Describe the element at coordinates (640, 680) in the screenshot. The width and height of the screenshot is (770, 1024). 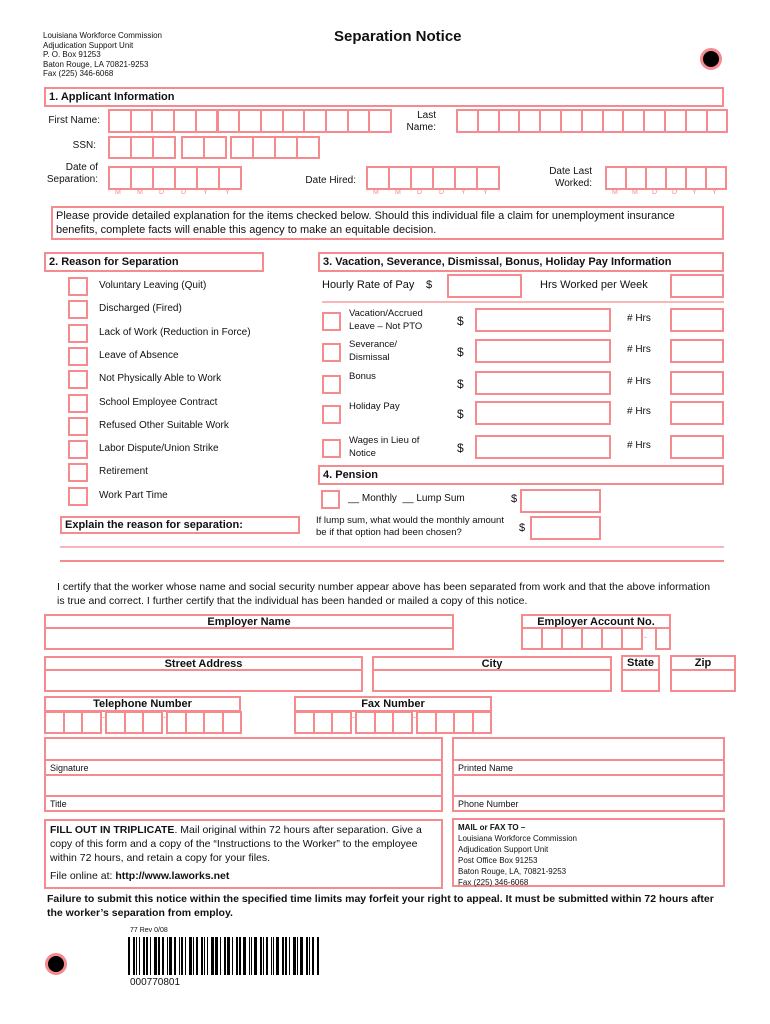
I see `state-input` at that location.